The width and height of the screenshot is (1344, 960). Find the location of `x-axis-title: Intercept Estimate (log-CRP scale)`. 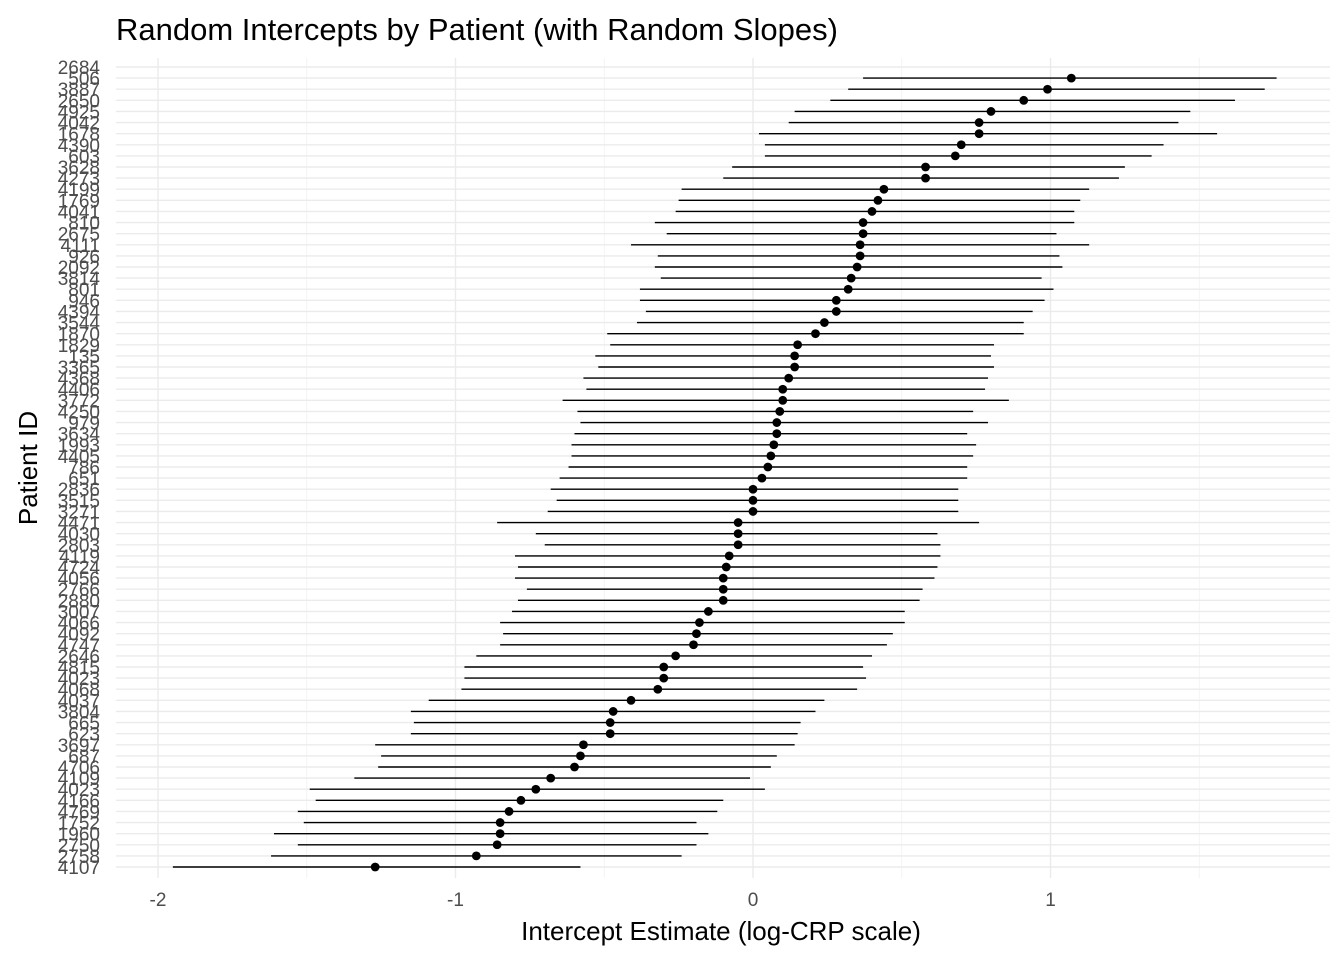

x-axis-title: Intercept Estimate (log-CRP scale) is located at coordinates (721, 931).